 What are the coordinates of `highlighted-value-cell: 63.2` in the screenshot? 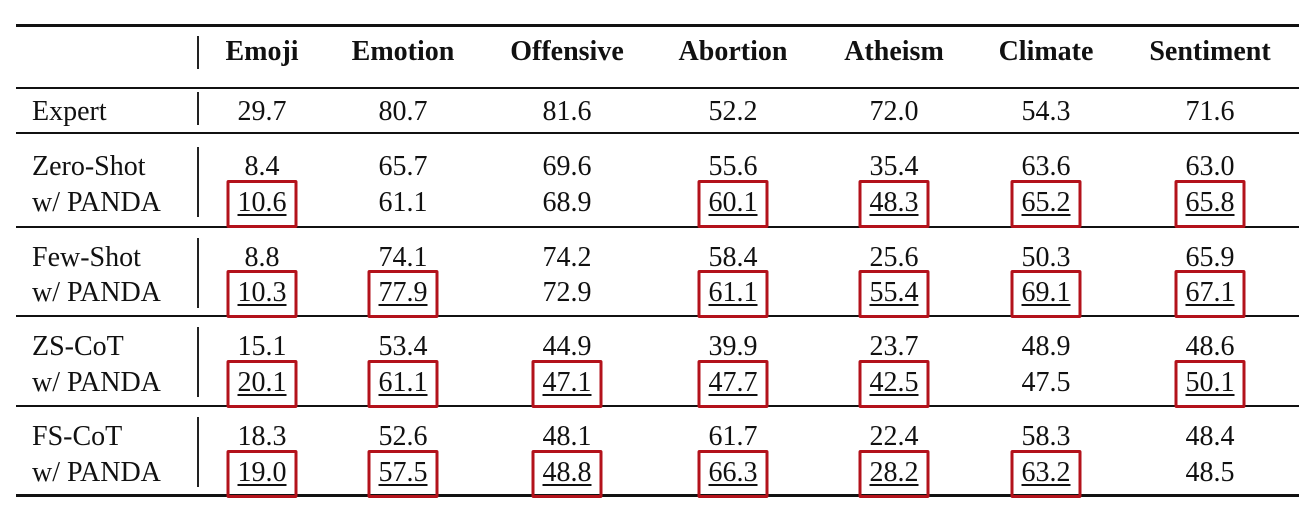 It's located at (1046, 474).